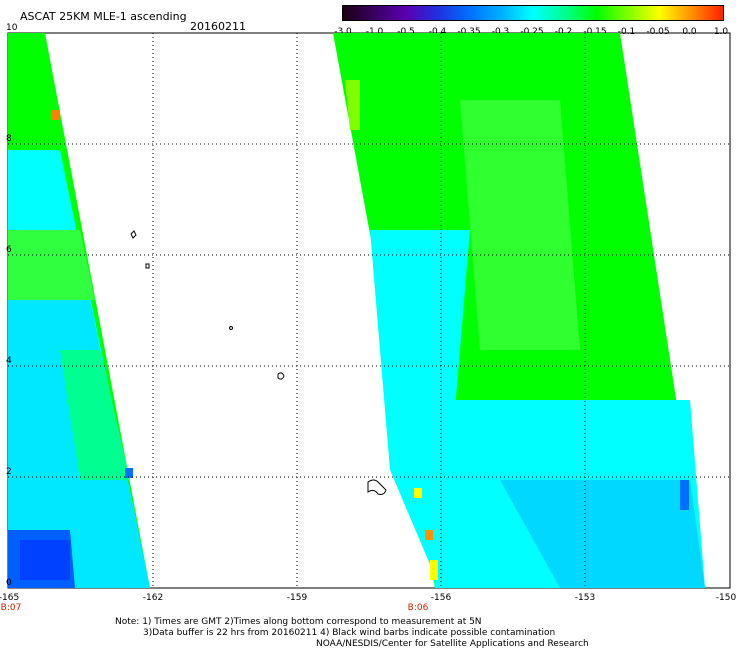  I want to click on colorbar-label: -0.4, so click(437, 32).